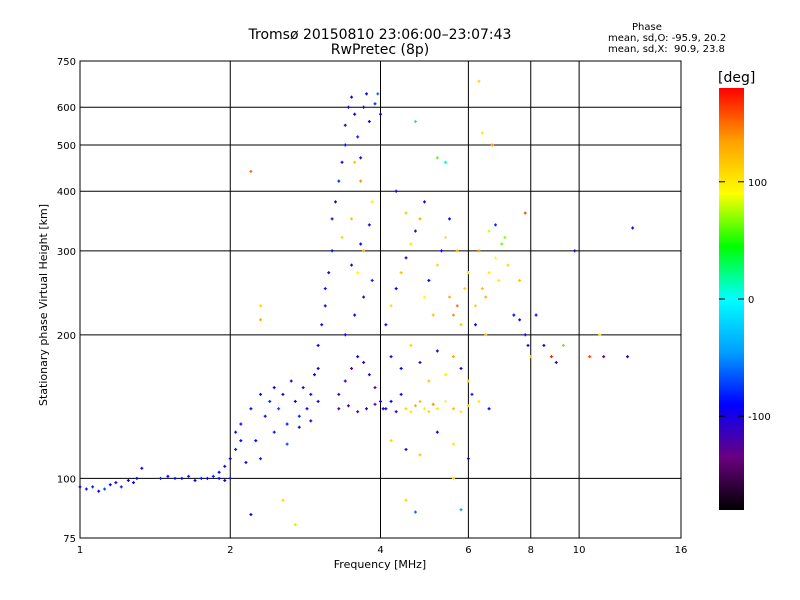 The width and height of the screenshot is (800, 600). I want to click on x-tick-label: 8, so click(531, 550).